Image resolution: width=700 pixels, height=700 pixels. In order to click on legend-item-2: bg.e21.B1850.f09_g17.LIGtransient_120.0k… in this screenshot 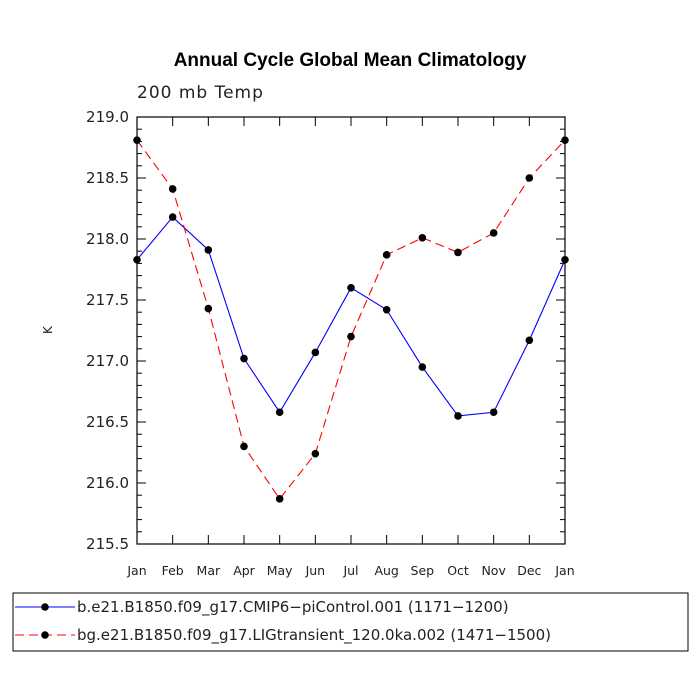, I will do `click(283, 635)`.